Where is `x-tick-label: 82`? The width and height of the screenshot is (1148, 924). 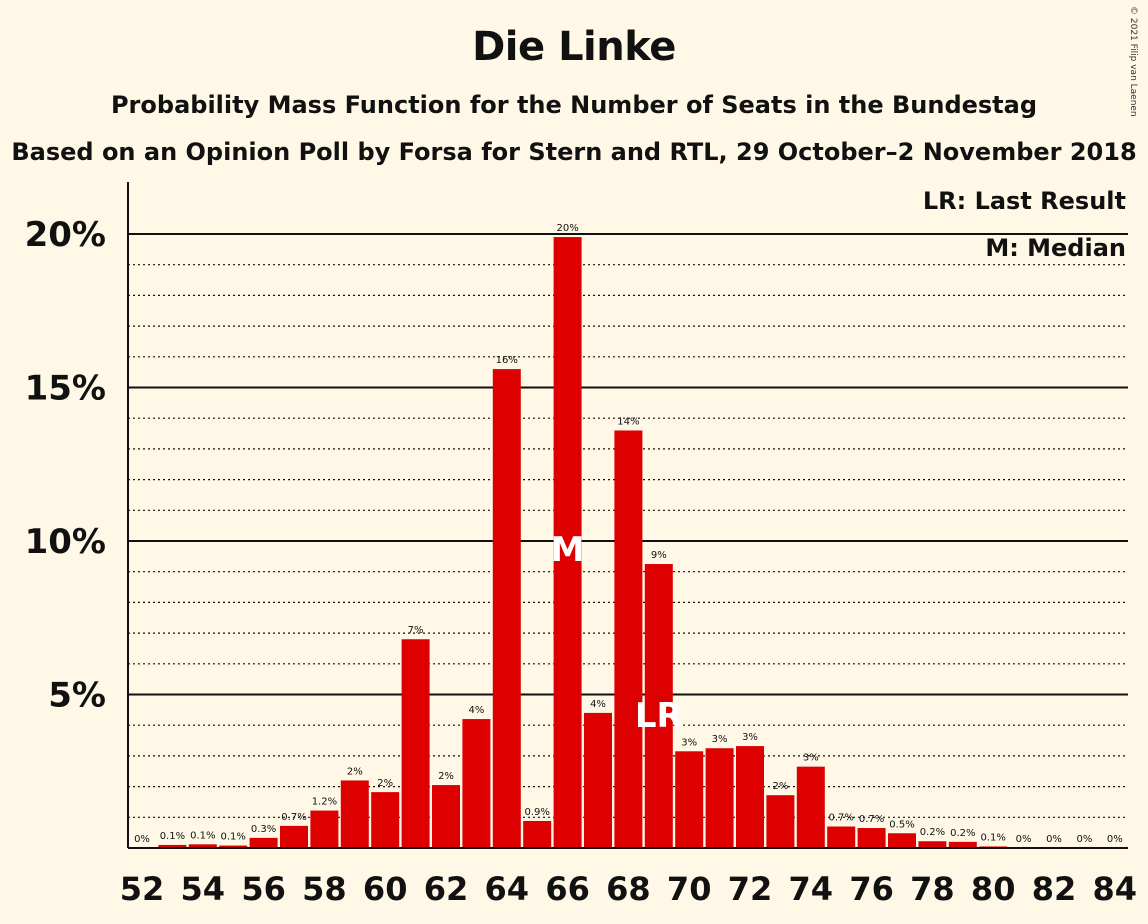 x-tick-label: 82 is located at coordinates (1054, 889).